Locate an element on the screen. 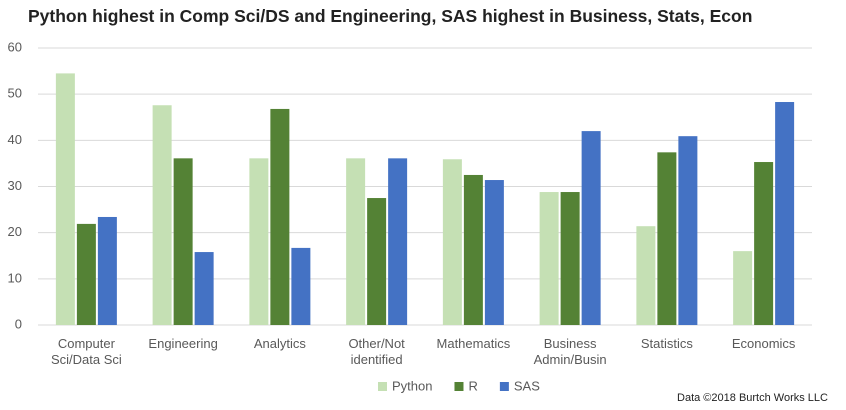 Image resolution: width=846 pixels, height=410 pixels. y-tick-label: 40 is located at coordinates (15, 139).